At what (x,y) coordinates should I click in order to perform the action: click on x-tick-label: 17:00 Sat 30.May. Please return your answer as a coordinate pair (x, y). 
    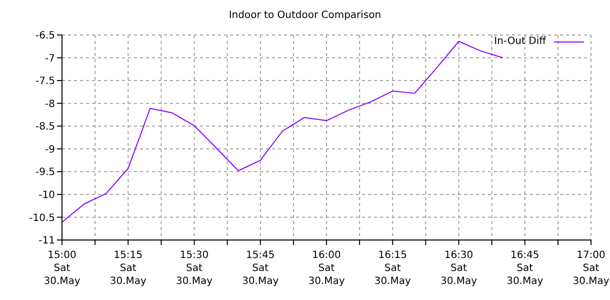
    Looking at the image, I should click on (591, 268).